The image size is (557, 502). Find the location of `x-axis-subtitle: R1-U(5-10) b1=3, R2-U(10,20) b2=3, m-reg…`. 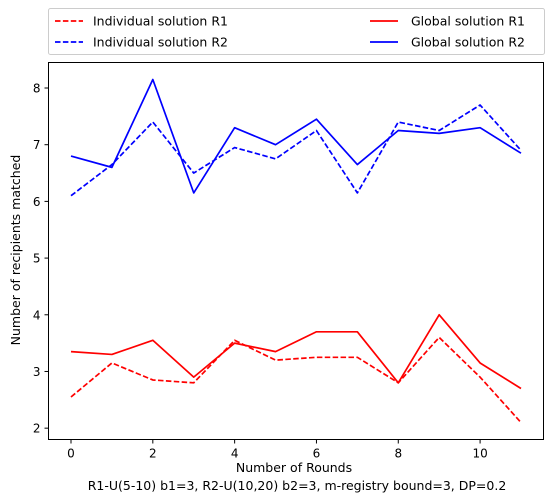

x-axis-subtitle: R1-U(5-10) b1=3, R2-U(10,20) b2=3, m-reg… is located at coordinates (297, 485).